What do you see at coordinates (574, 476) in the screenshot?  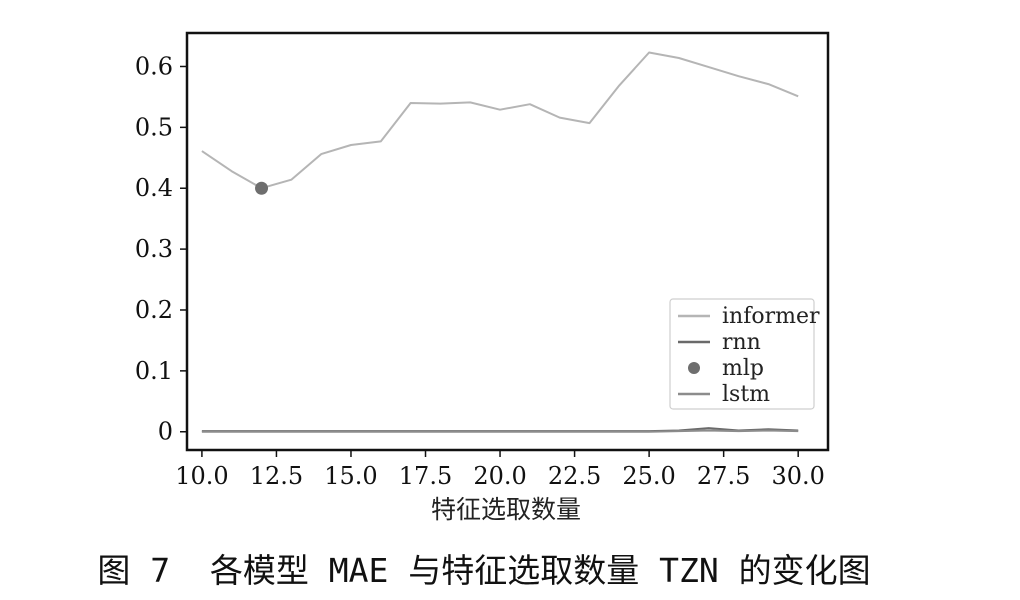 I see `x-tick-label: 22.5` at bounding box center [574, 476].